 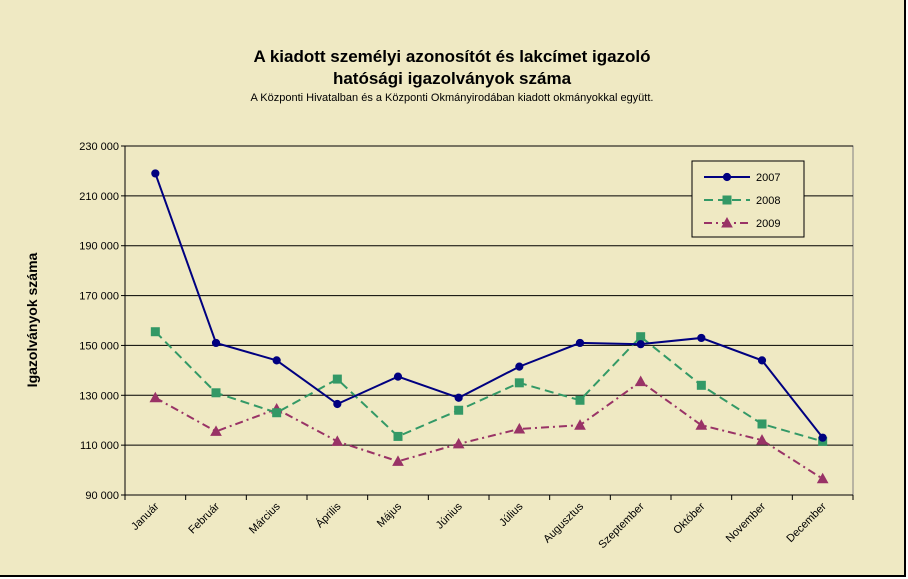 What do you see at coordinates (511, 514) in the screenshot?
I see `x-tick-label: Július` at bounding box center [511, 514].